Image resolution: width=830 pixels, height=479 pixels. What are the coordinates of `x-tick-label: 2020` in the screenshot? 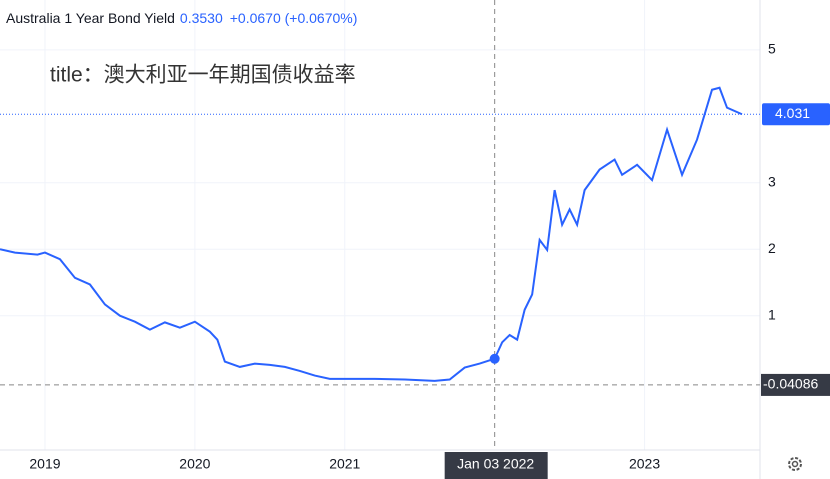 It's located at (194, 464).